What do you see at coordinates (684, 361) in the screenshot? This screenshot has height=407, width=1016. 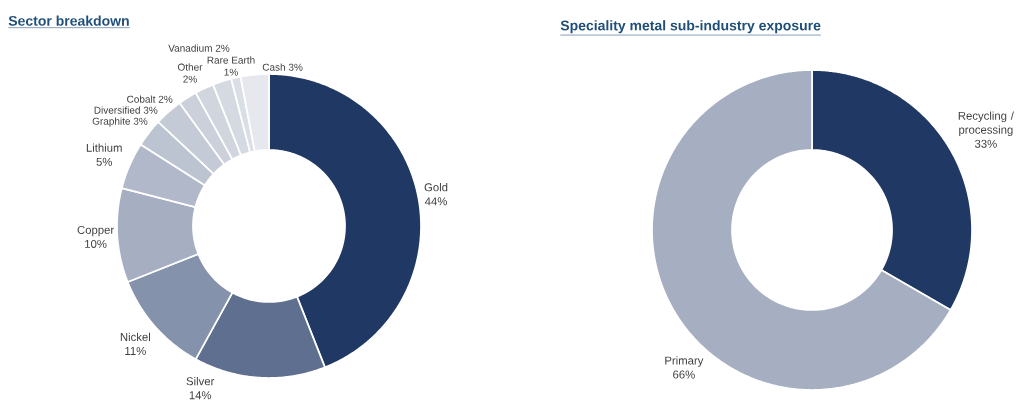 I see `slice-label: Primary` at bounding box center [684, 361].